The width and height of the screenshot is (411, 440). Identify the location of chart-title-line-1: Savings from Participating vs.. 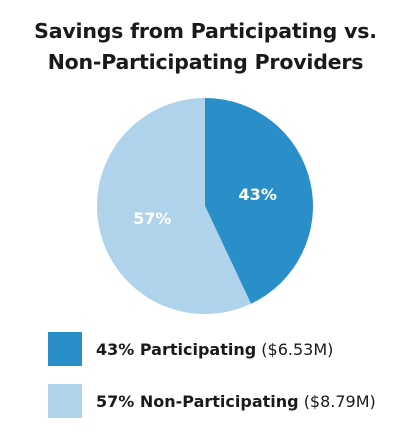
(205, 31).